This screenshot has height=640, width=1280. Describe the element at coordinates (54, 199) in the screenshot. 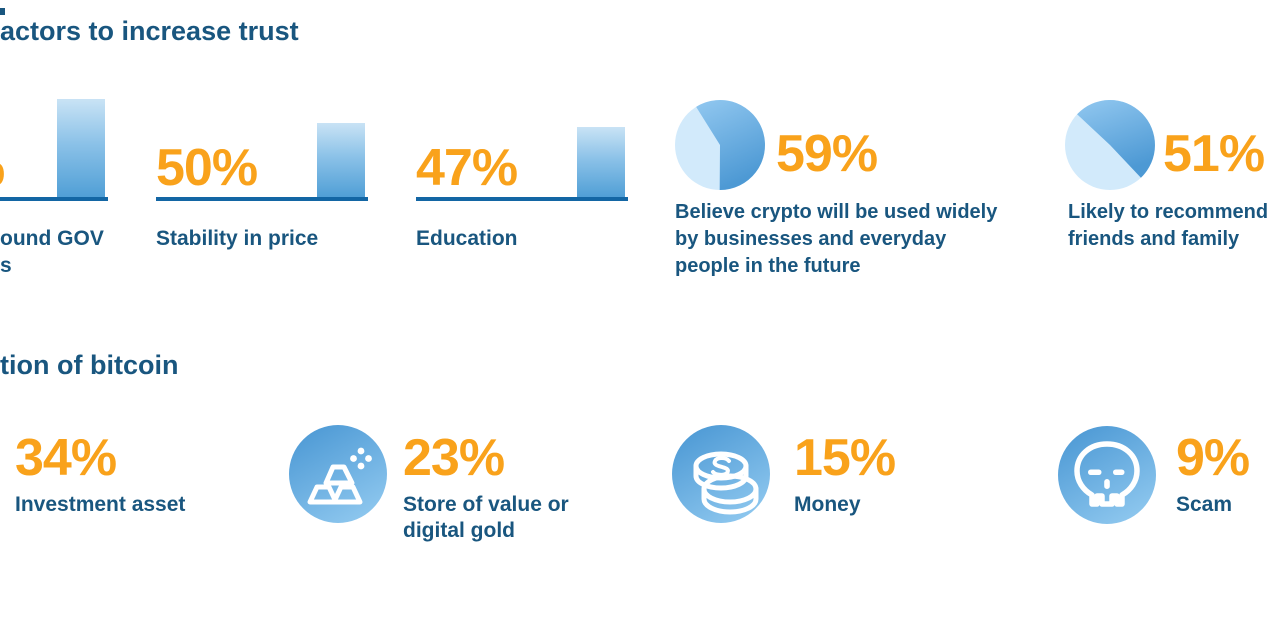

I see `bar1-baseline` at that location.